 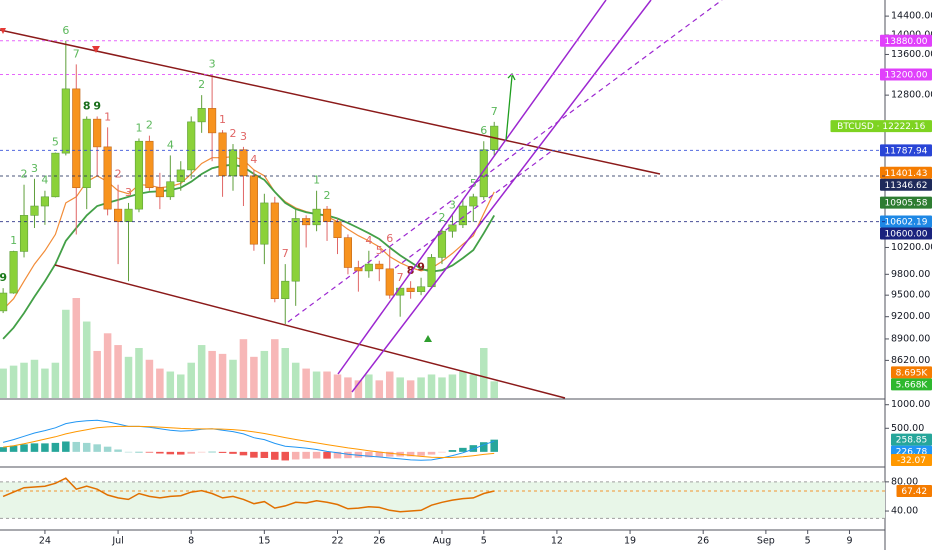 I want to click on macd-signal-line, so click(x=249, y=442).